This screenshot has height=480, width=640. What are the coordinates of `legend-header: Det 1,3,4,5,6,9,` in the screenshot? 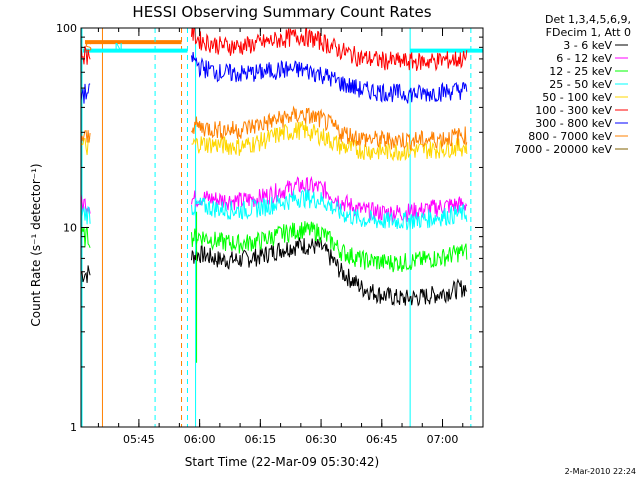 It's located at (588, 19).